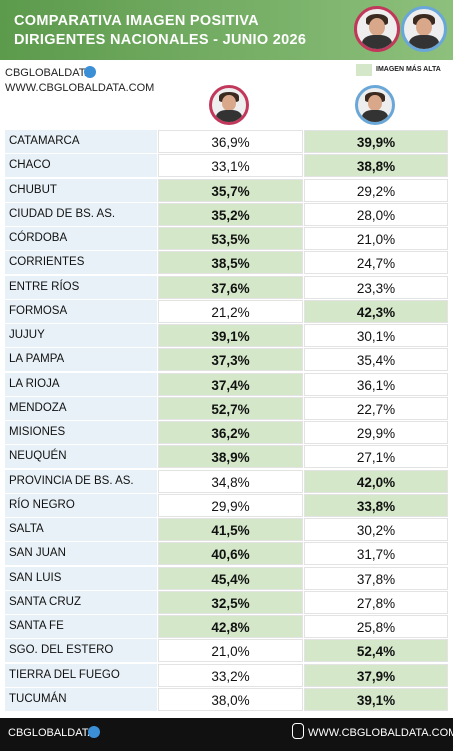 The width and height of the screenshot is (453, 751). Describe the element at coordinates (81, 408) in the screenshot. I see `row-label: MENDOZA` at that location.